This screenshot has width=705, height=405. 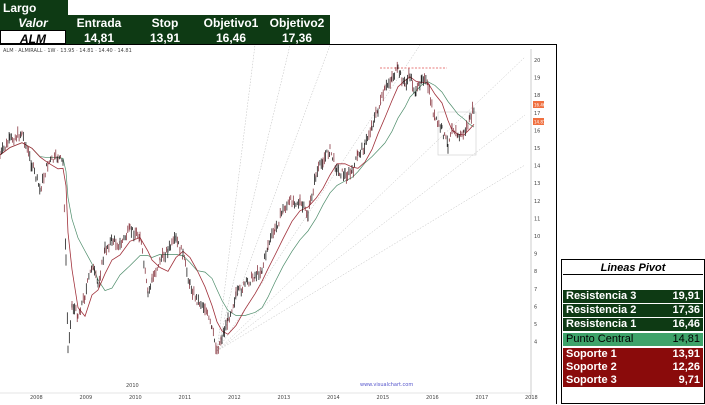 I want to click on col-header-entrada: Entrada, so click(x=99, y=22).